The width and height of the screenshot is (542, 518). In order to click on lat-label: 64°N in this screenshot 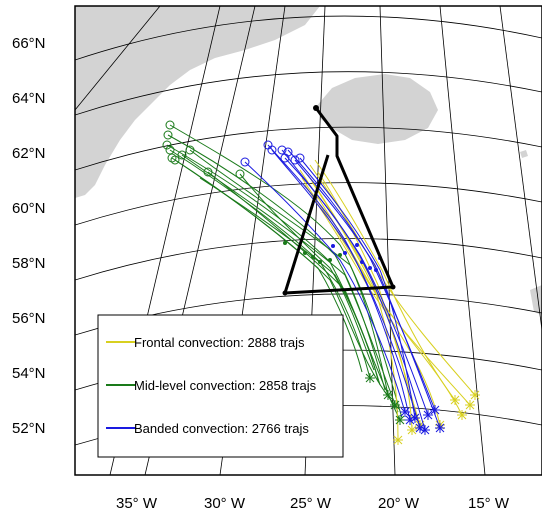, I will do `click(29, 98)`.